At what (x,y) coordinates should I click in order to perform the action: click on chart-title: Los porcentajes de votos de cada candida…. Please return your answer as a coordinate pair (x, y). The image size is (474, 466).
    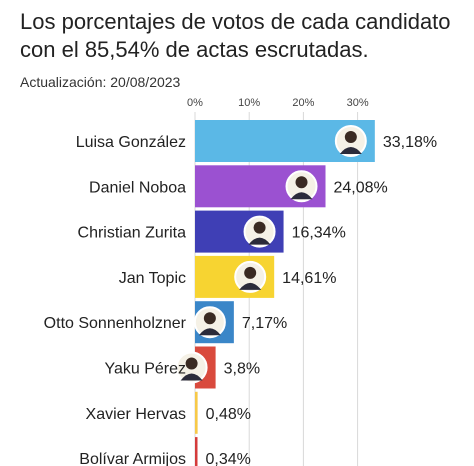
    Looking at the image, I should click on (240, 36).